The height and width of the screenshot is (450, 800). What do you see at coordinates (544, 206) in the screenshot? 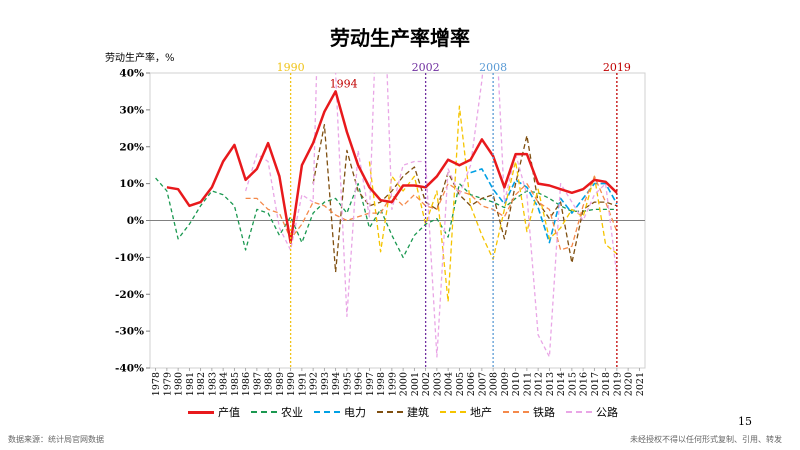
I see `series-line-电力` at bounding box center [544, 206].